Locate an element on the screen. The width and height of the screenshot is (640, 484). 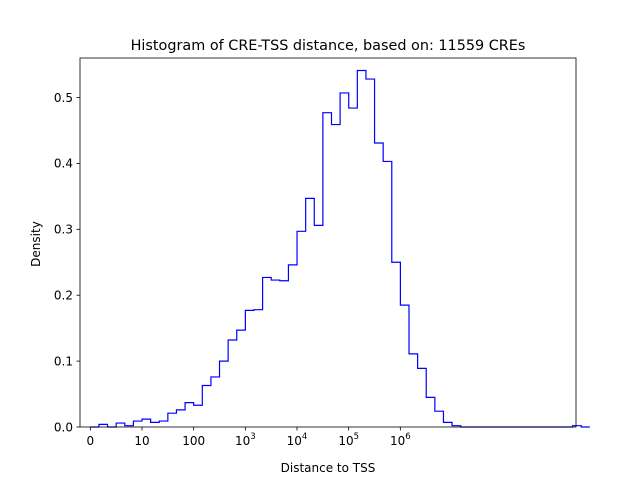
x-tick-exponent: 5 is located at coordinates (356, 437).